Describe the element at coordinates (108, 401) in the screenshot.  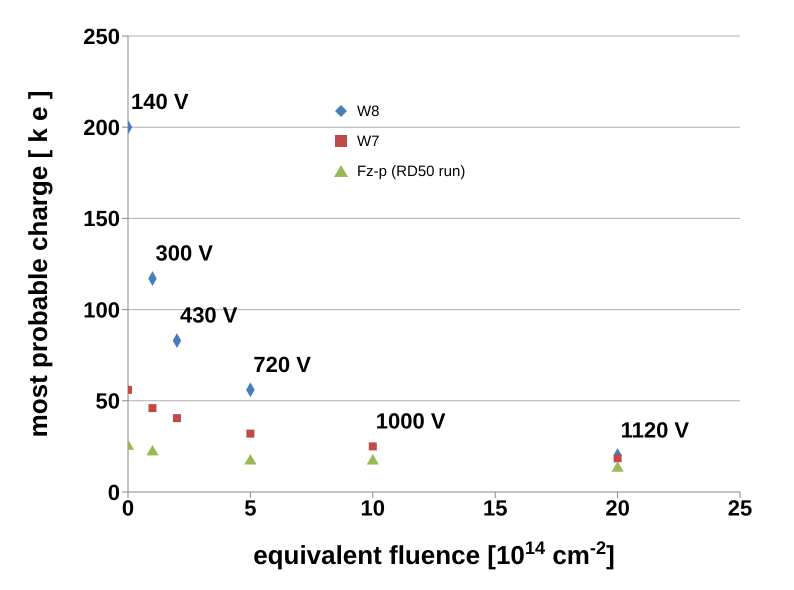
I see `y-tick-label: 50` at that location.